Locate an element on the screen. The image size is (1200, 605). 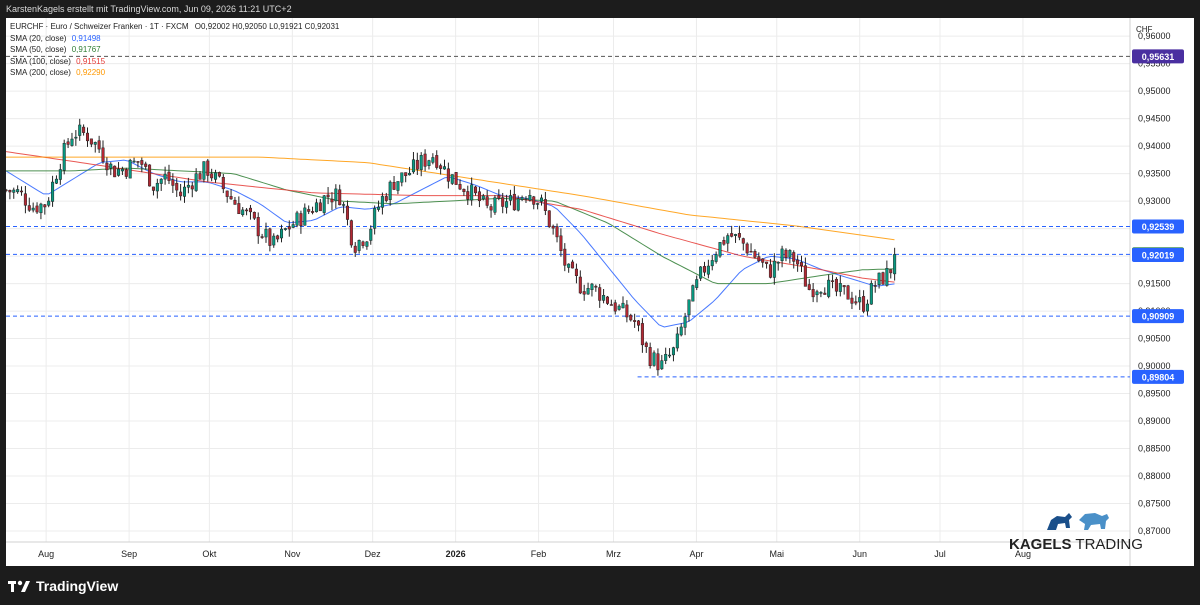
y-tick-label: 0,93500 is located at coordinates (1154, 174).